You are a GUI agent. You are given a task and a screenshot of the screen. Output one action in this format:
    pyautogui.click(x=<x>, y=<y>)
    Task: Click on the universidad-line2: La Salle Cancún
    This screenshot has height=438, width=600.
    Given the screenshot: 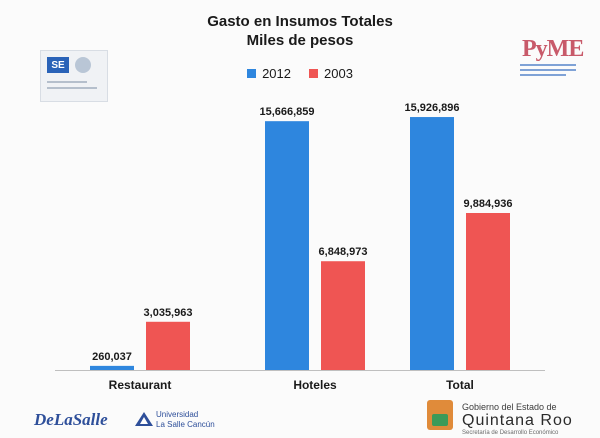 What is the action you would take?
    pyautogui.click(x=185, y=424)
    